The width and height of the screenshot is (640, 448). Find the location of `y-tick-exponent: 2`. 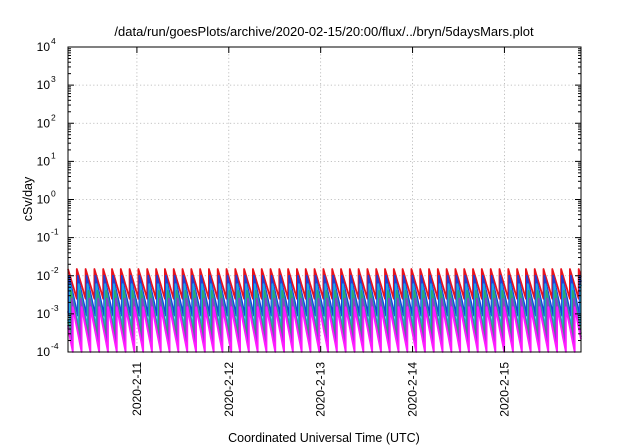

y-tick-exponent: 2 is located at coordinates (53, 117).